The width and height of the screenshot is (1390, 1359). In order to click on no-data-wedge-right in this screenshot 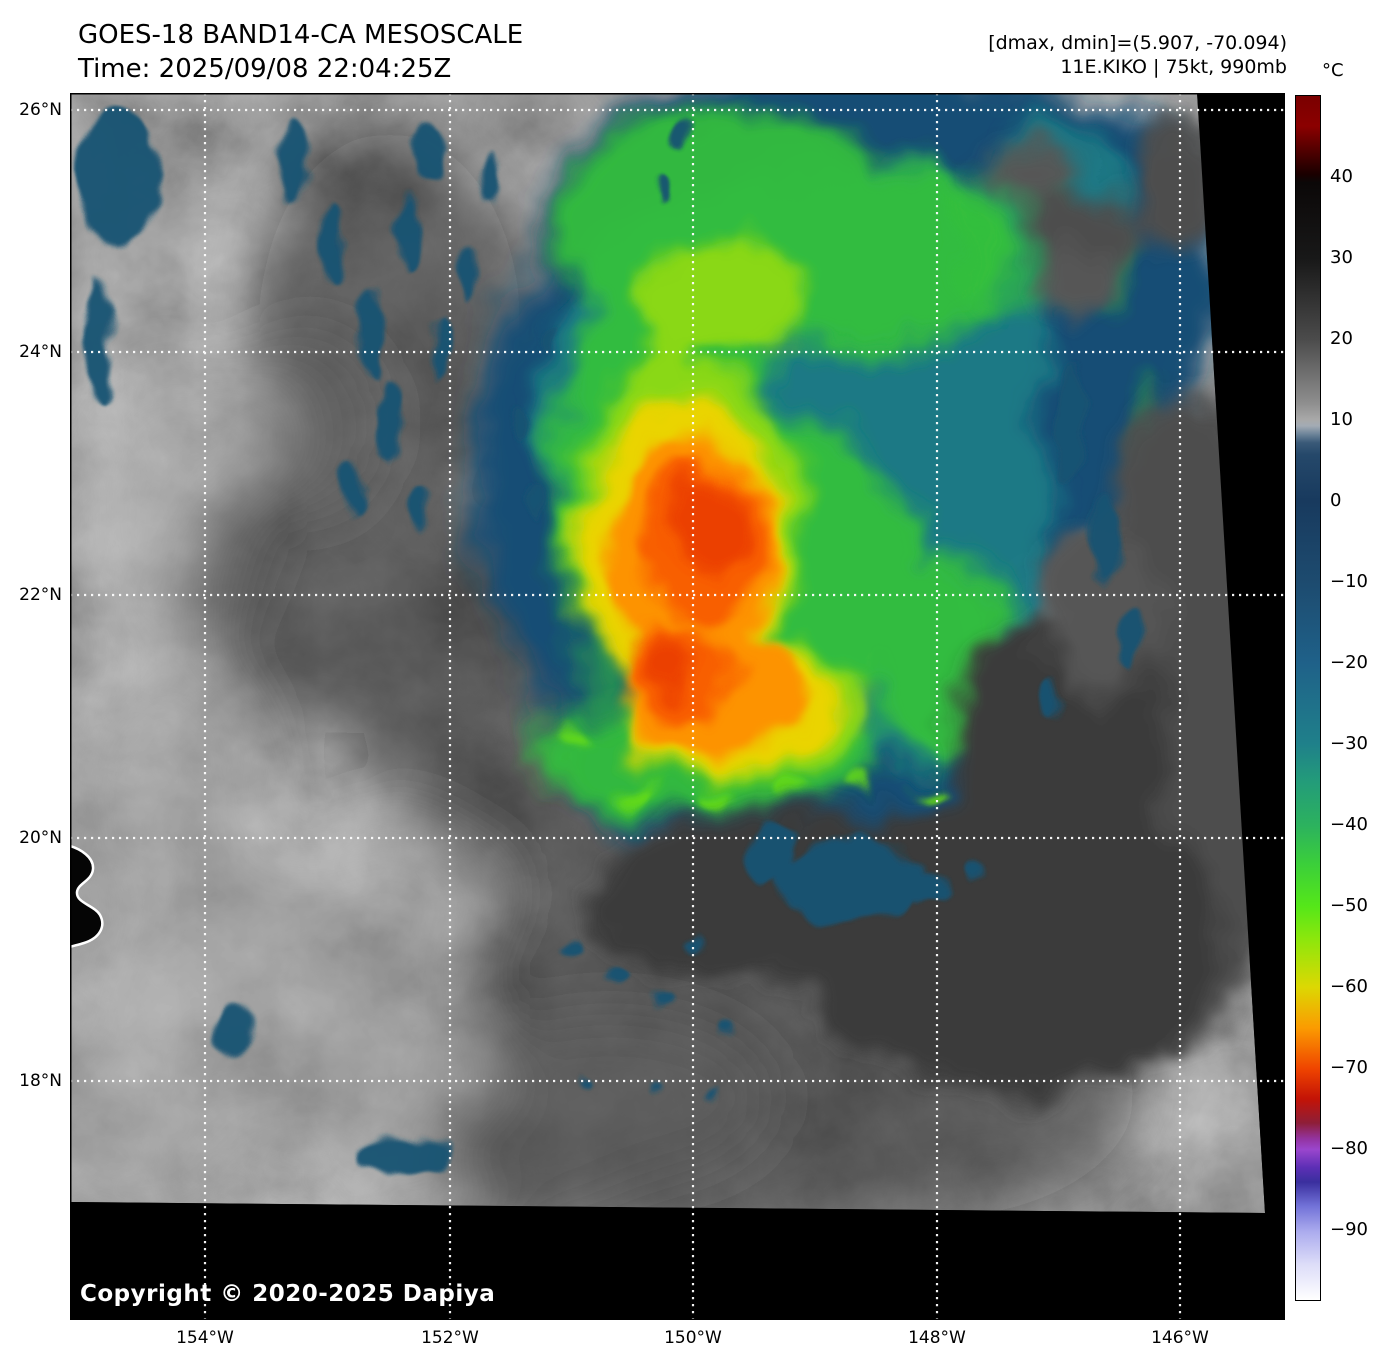, I will do `click(1242, 654)`.